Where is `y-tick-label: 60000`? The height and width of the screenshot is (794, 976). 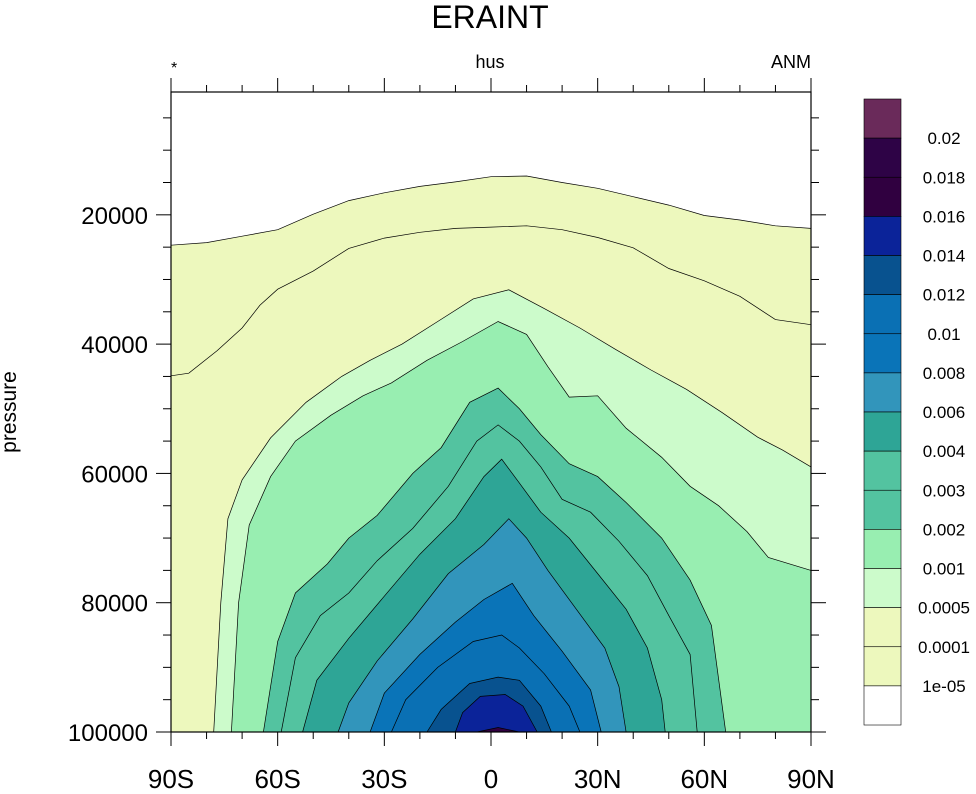
y-tick-label: 60000 is located at coordinates (114, 474).